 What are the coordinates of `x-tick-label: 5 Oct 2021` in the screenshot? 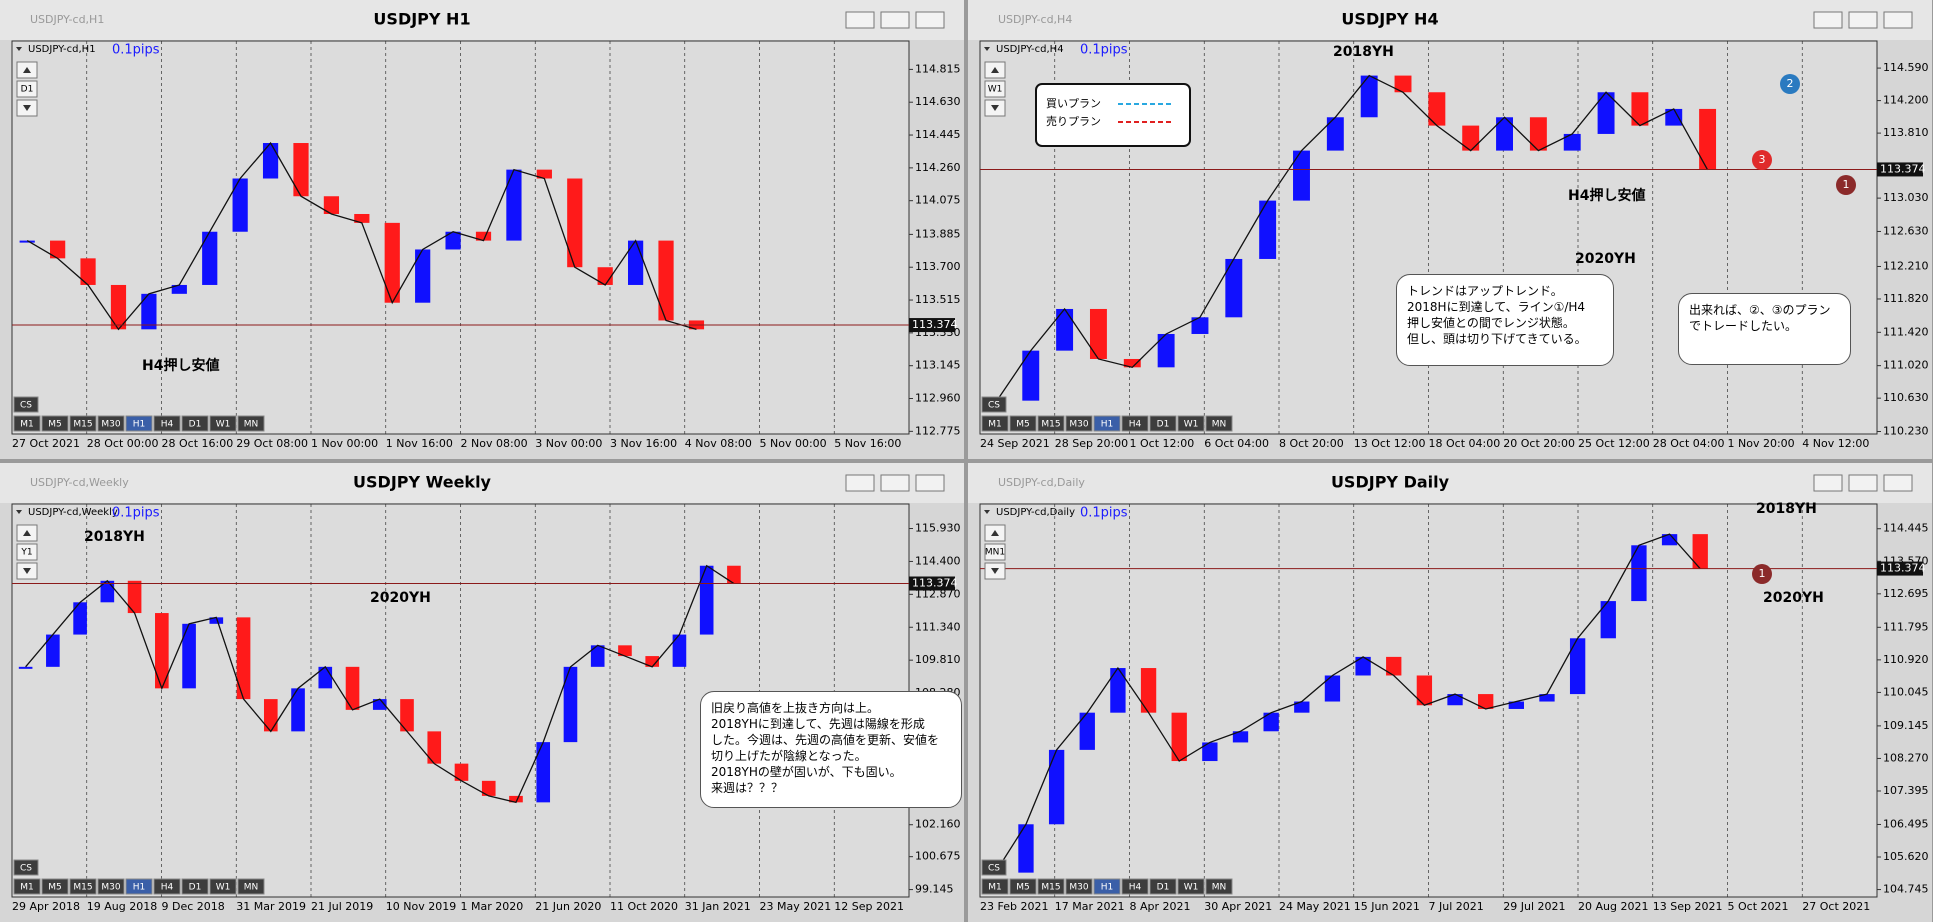 It's located at (1758, 906).